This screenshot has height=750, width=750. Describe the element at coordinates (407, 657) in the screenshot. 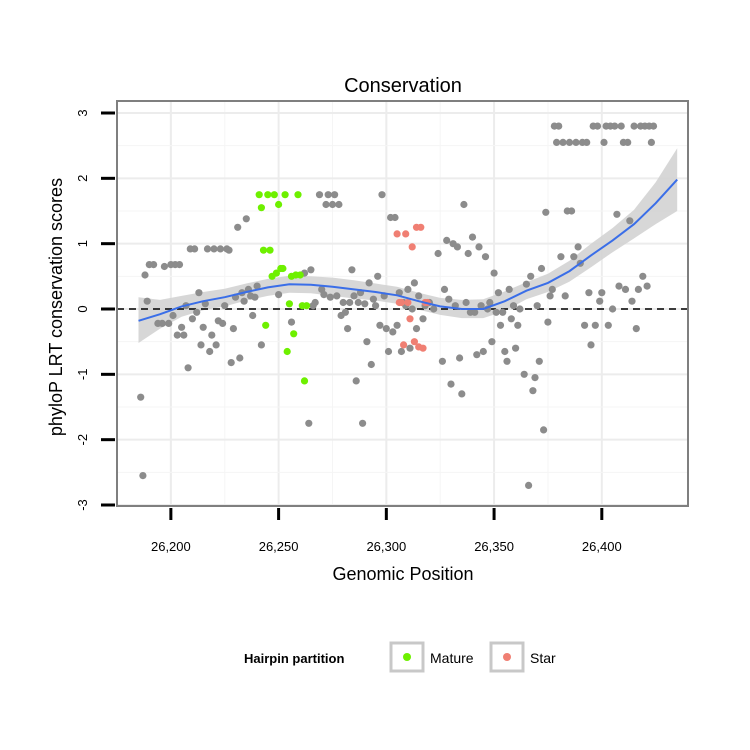

I see `legend-dot-mature` at that location.